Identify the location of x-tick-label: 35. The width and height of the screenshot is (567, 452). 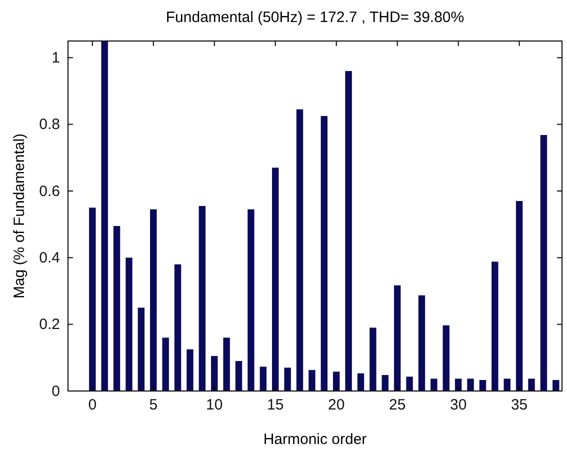
(519, 405).